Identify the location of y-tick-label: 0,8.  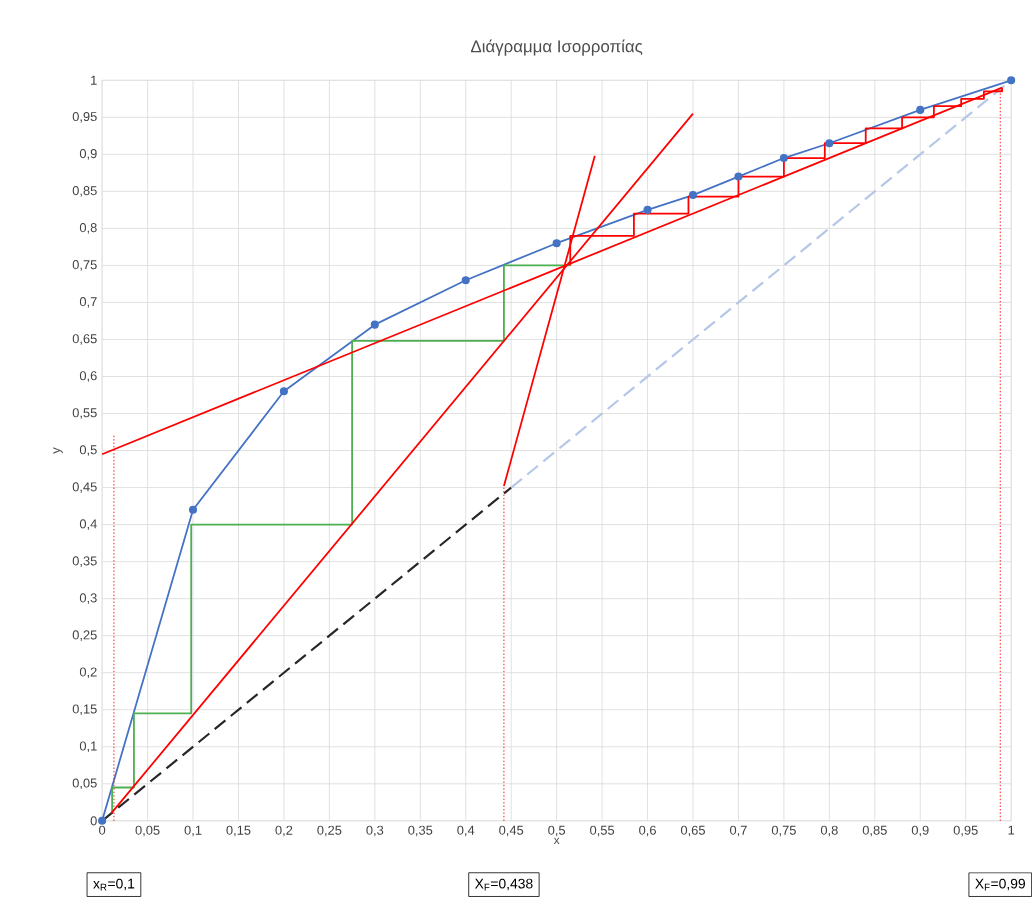
(88, 228).